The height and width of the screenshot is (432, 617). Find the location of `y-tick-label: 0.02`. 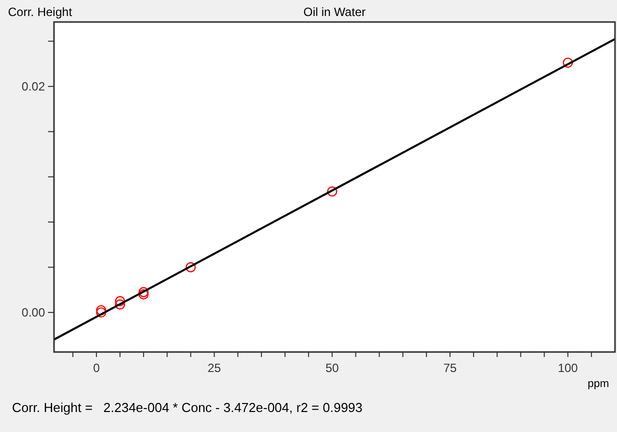

y-tick-label: 0.02 is located at coordinates (34, 86).